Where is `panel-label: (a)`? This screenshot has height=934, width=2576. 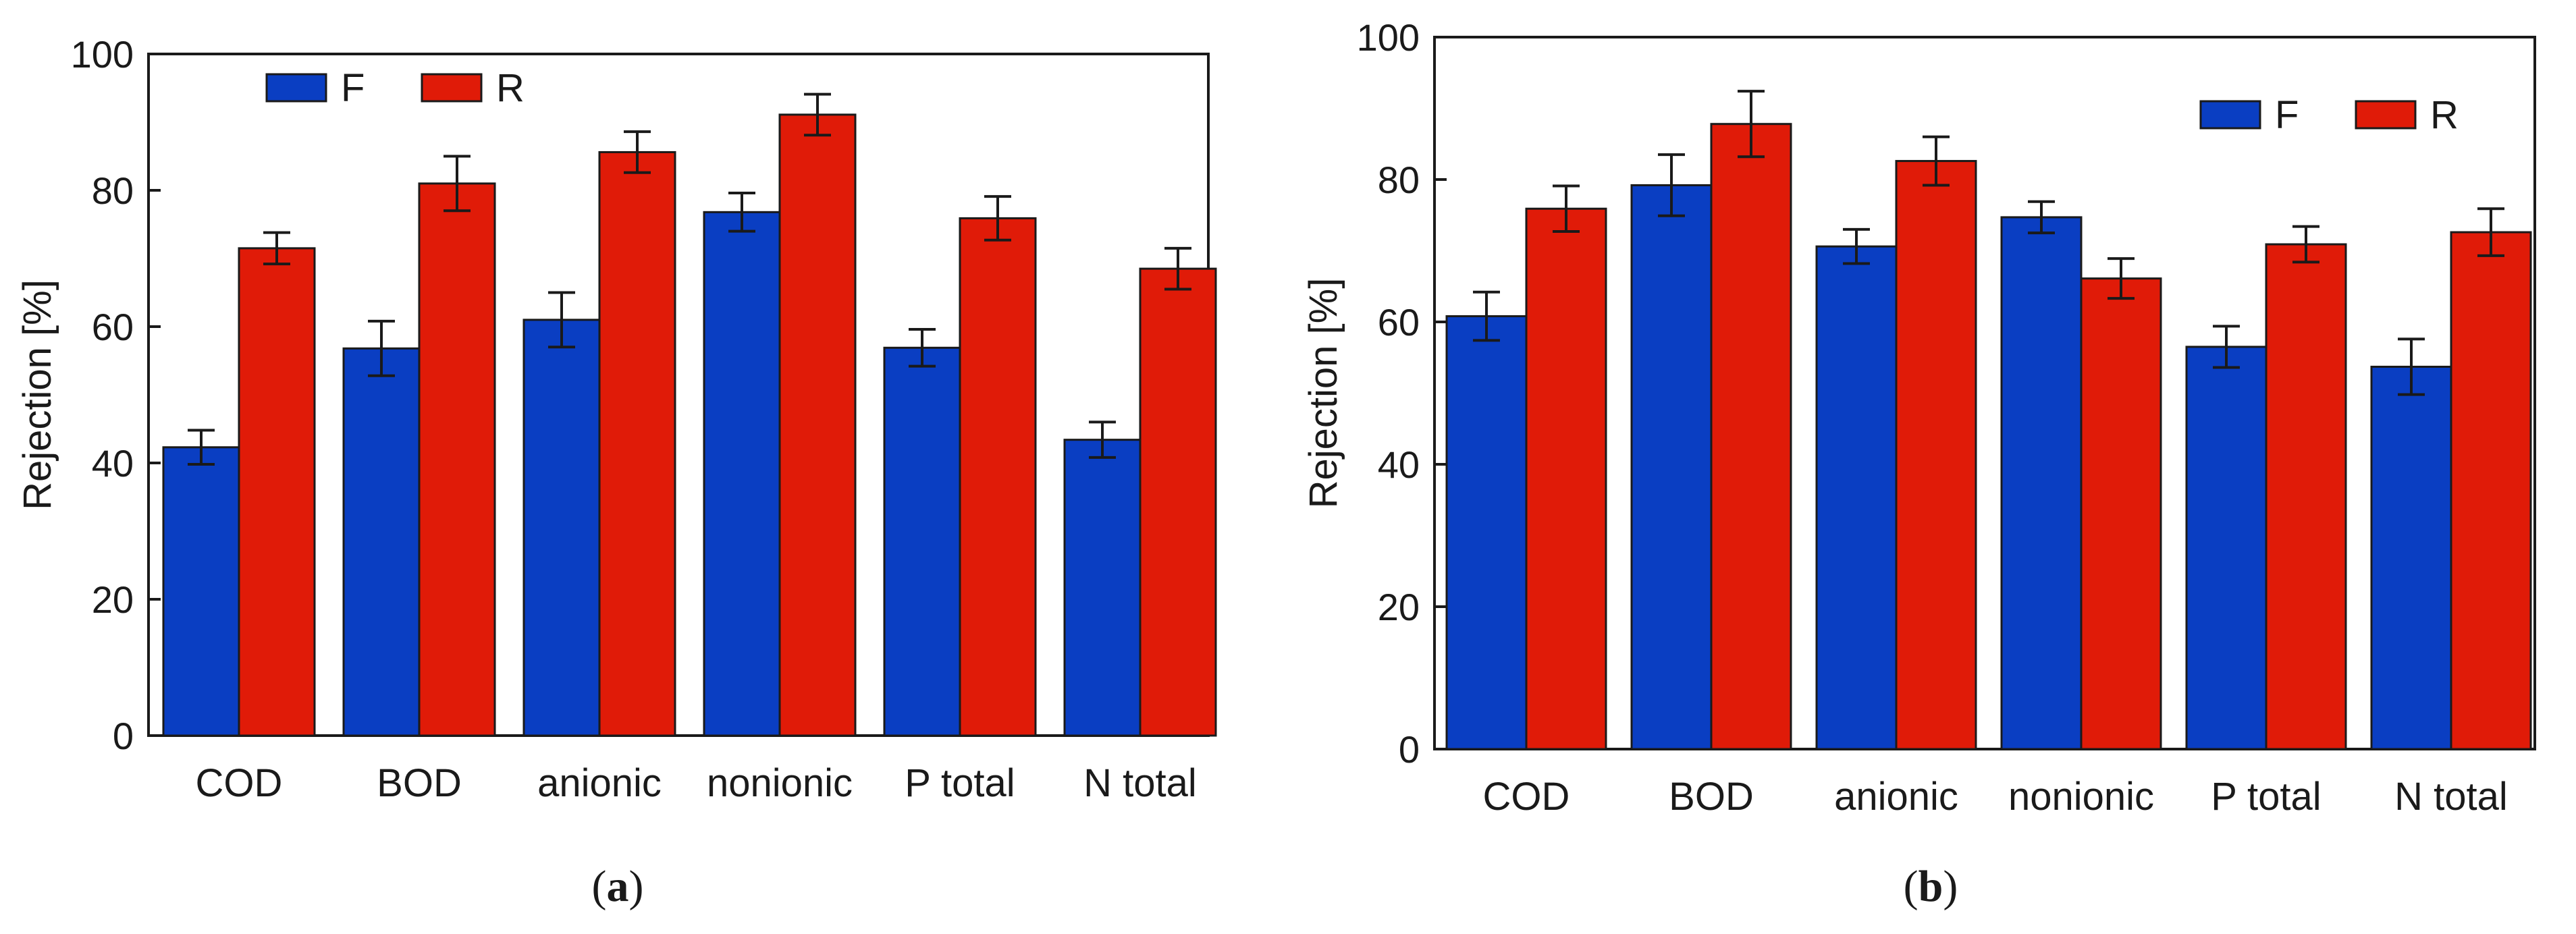 panel-label: (a) is located at coordinates (618, 886).